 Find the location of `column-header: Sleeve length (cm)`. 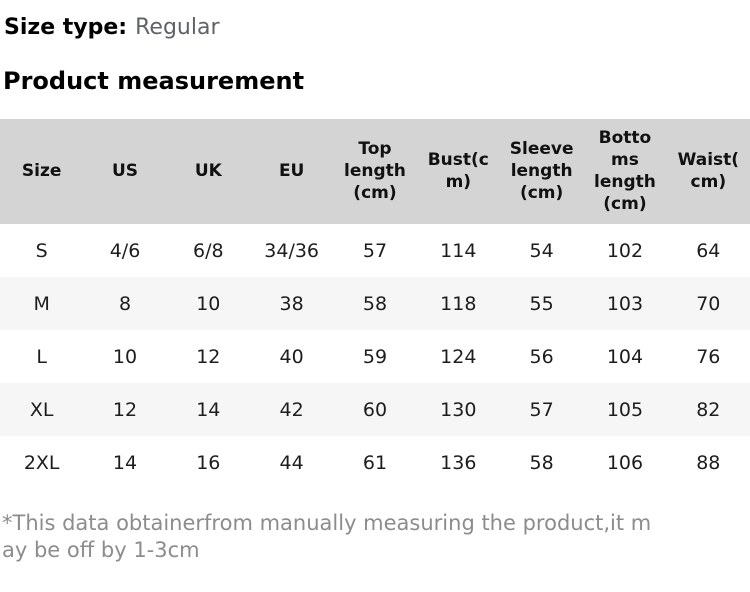

column-header: Sleeve length (cm) is located at coordinates (541, 172).